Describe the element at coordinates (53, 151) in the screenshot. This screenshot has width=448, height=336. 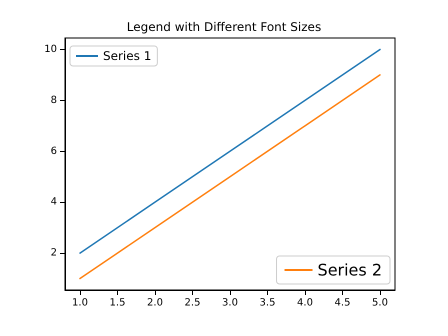
I see `y-tick-label: 6` at that location.